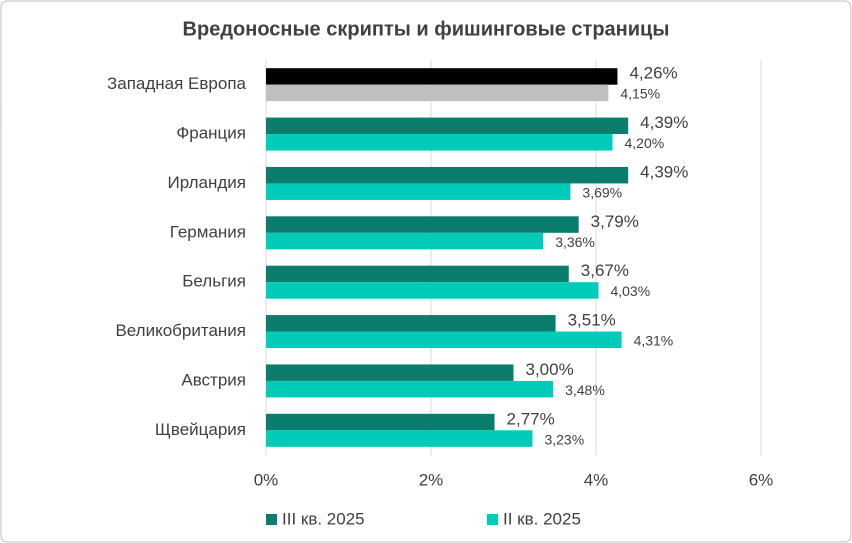 The width and height of the screenshot is (852, 543). Describe the element at coordinates (596, 479) in the screenshot. I see `x-tick-label: 4%` at that location.